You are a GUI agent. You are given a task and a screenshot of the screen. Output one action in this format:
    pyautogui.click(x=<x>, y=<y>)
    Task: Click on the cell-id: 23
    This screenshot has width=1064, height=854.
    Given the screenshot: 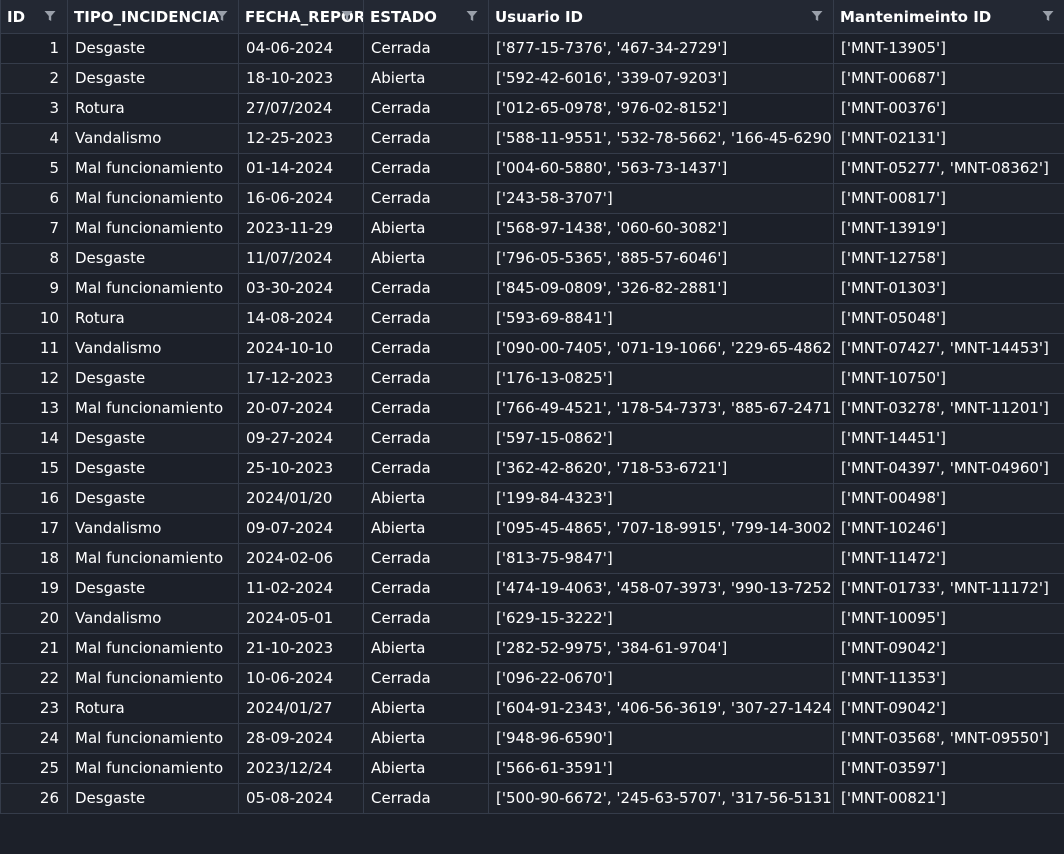 What is the action you would take?
    pyautogui.click(x=34, y=708)
    